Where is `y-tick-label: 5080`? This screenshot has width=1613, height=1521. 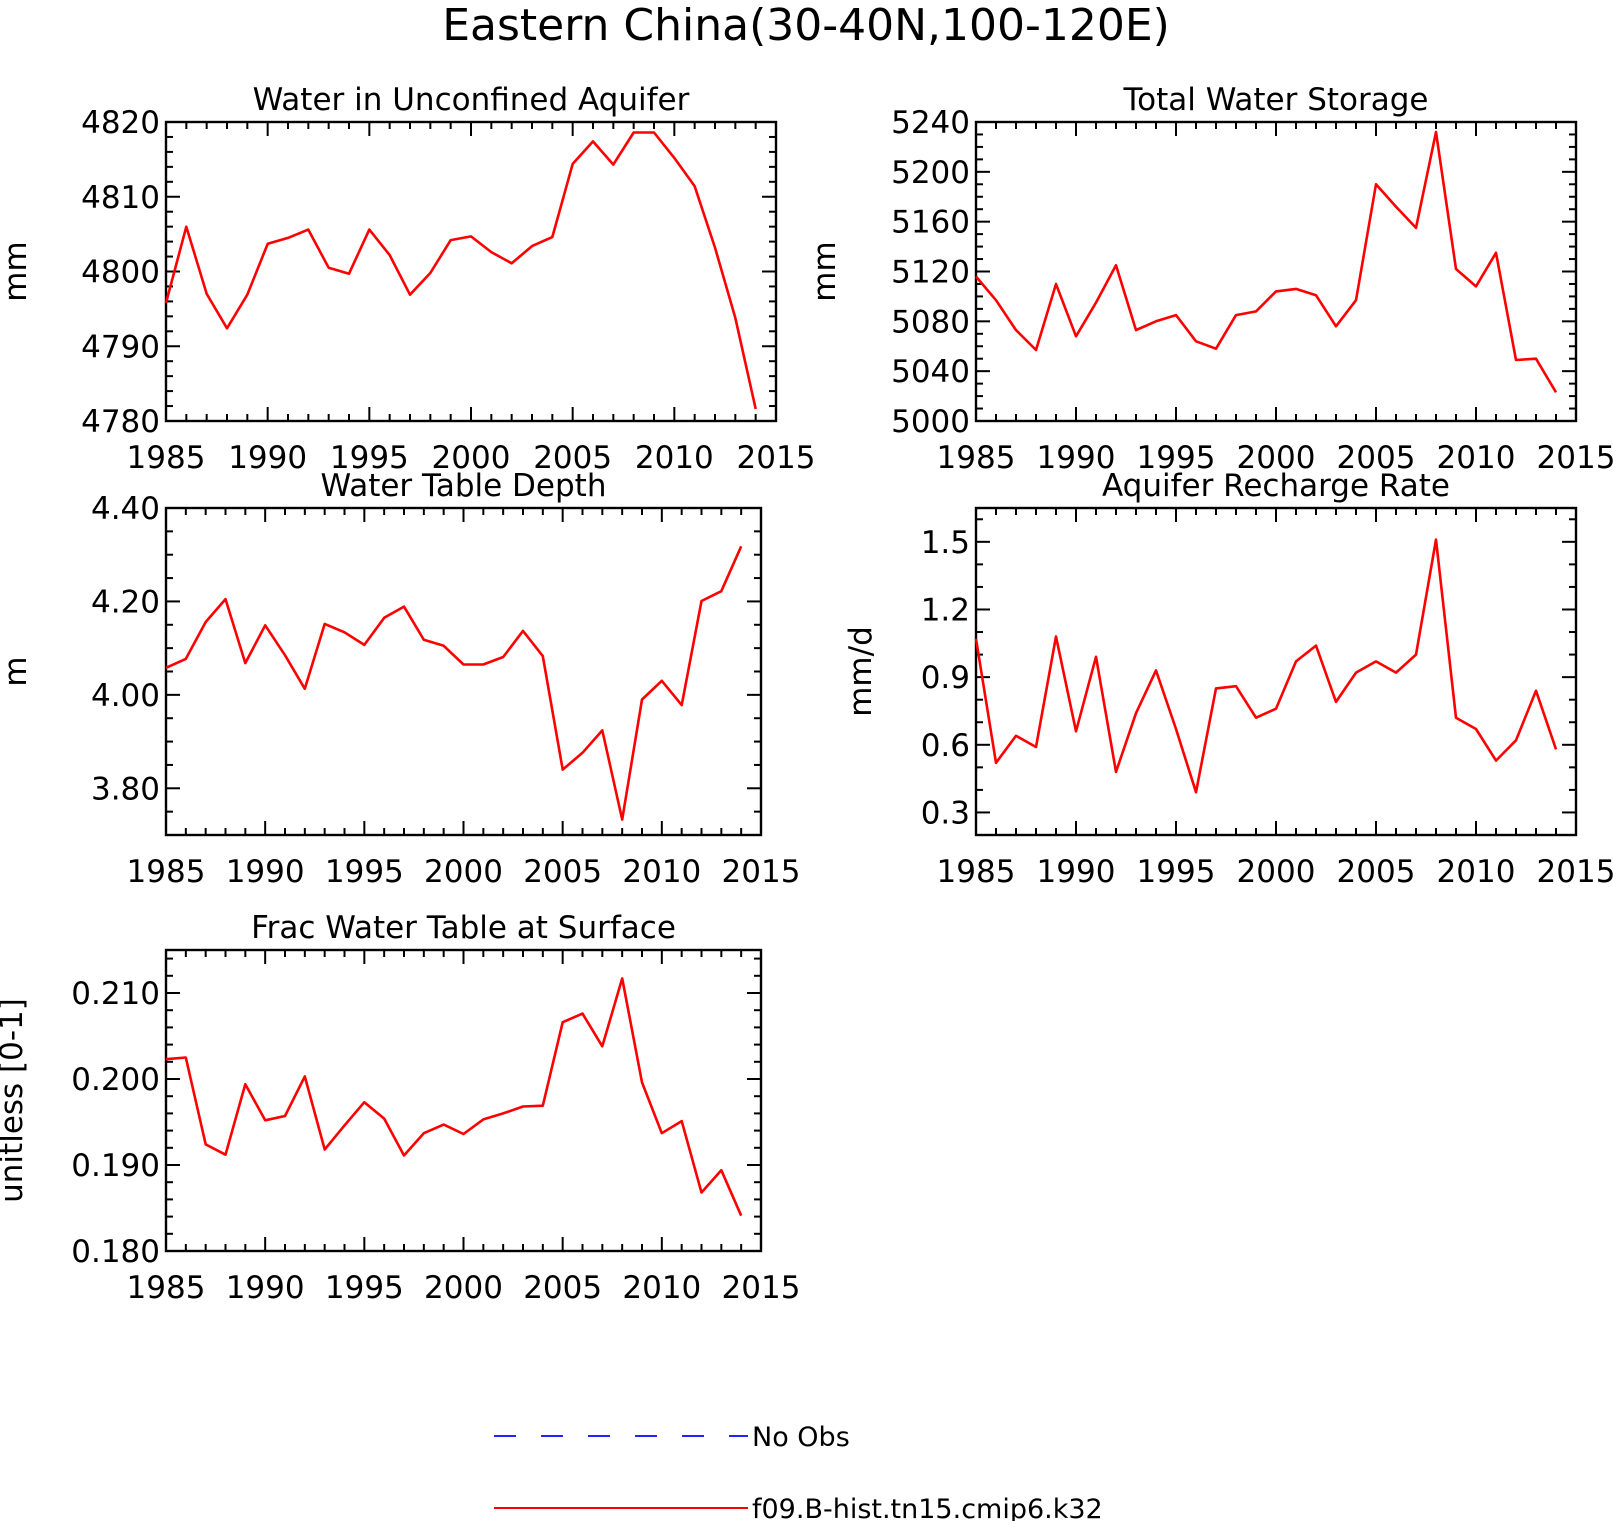
y-tick-label: 5080 is located at coordinates (930, 322).